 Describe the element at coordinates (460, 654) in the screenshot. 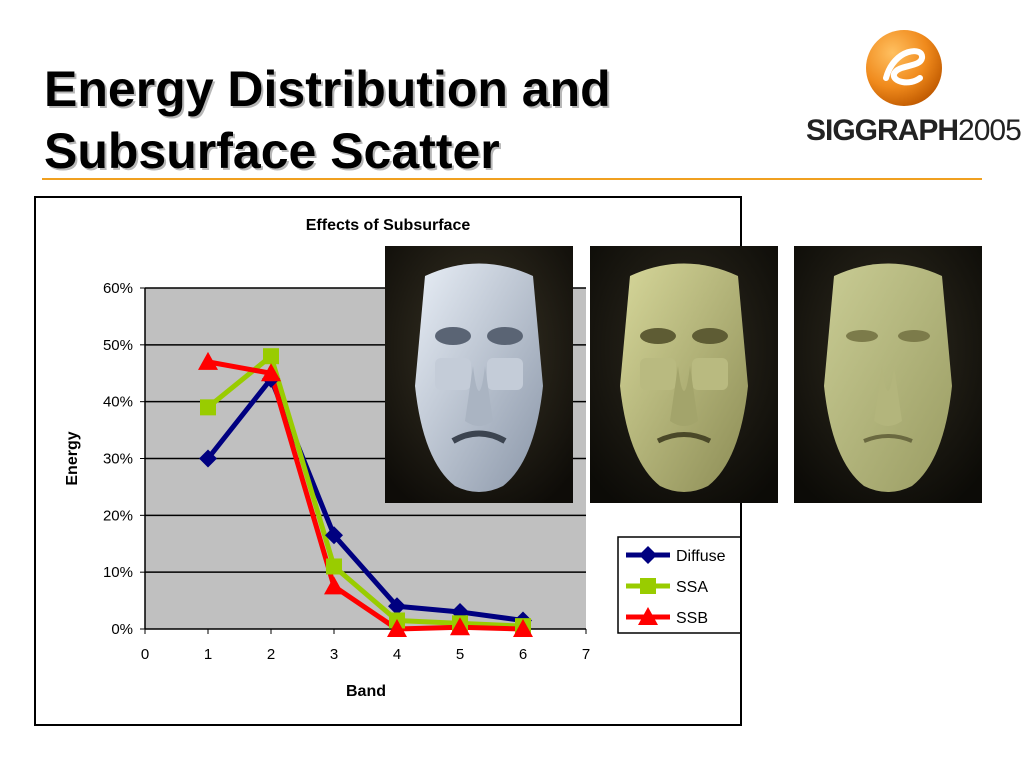

I see `x-tick-label: 5` at that location.